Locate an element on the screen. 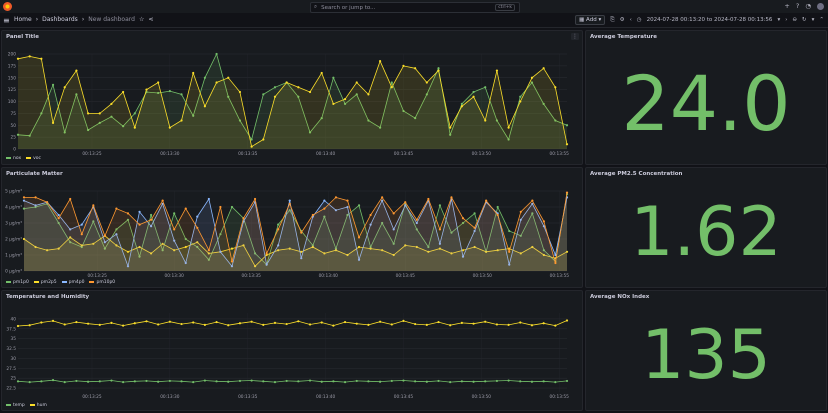 Image resolution: width=828 pixels, height=413 pixels. series-line-pm2p5 is located at coordinates (295, 251).